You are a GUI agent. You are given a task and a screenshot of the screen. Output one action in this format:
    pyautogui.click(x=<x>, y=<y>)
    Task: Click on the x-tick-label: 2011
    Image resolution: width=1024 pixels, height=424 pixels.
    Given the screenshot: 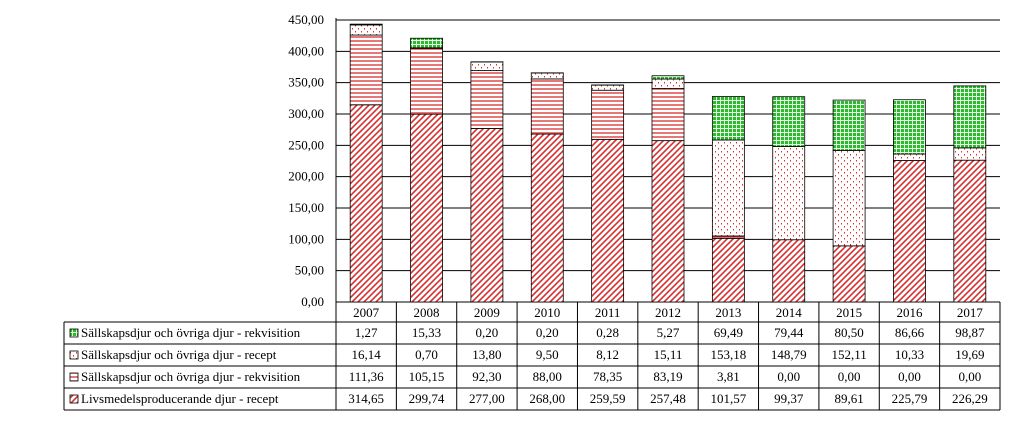 What is the action you would take?
    pyautogui.click(x=608, y=312)
    